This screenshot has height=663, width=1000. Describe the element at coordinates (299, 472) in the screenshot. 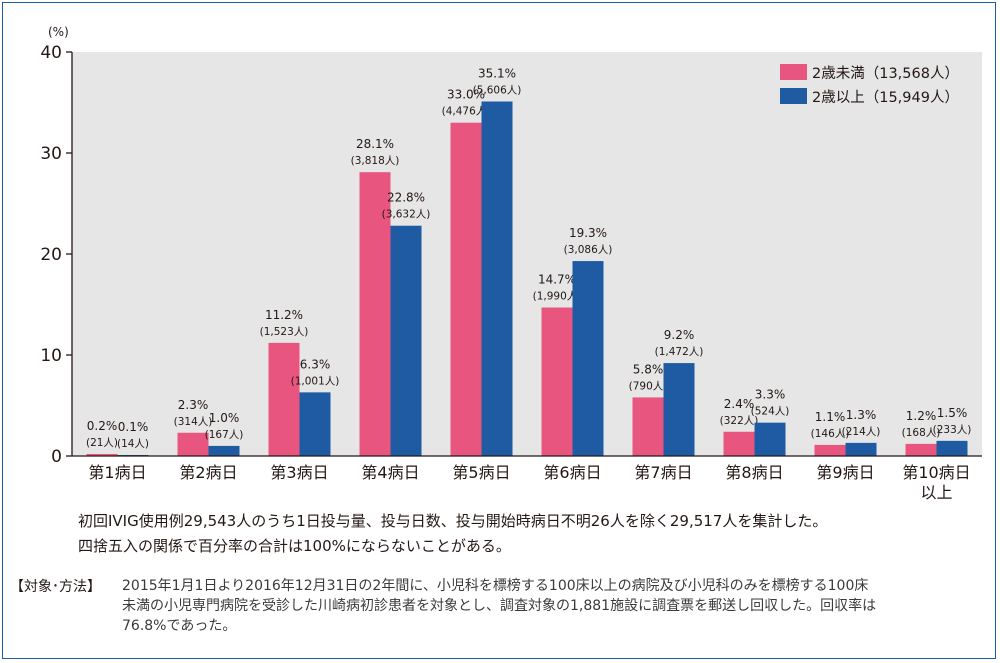

I see `x-category-label: 第3病日` at that location.